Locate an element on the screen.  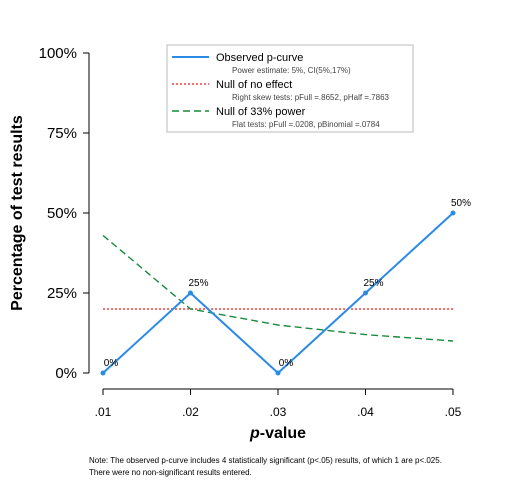
legend-label-2: Null of 33% power is located at coordinates (261, 112).